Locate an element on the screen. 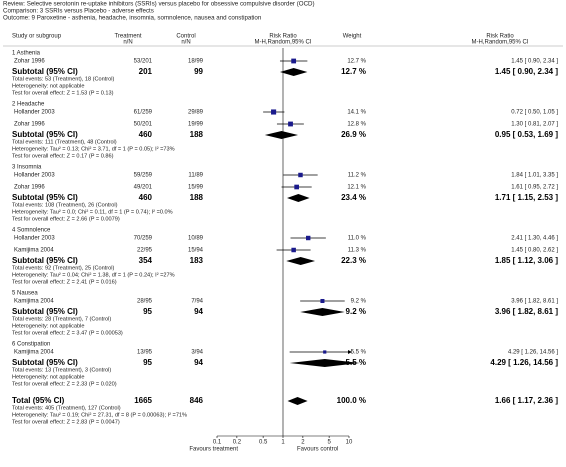 This screenshot has height=467, width=566. control: 18/99 is located at coordinates (196, 62).